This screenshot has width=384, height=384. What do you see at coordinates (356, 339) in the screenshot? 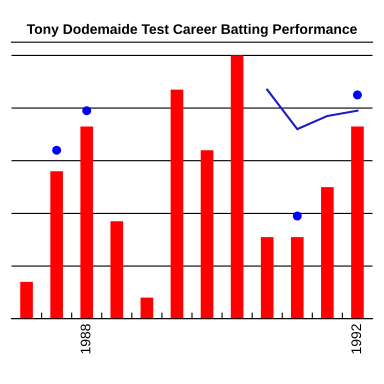
I see `x-tick-label: 1992` at bounding box center [356, 339].